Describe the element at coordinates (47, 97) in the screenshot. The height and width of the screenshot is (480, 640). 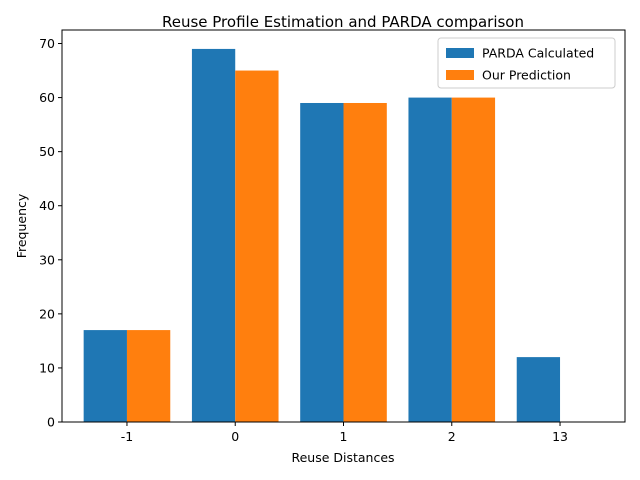
I see `y-tick-label: 60` at that location.